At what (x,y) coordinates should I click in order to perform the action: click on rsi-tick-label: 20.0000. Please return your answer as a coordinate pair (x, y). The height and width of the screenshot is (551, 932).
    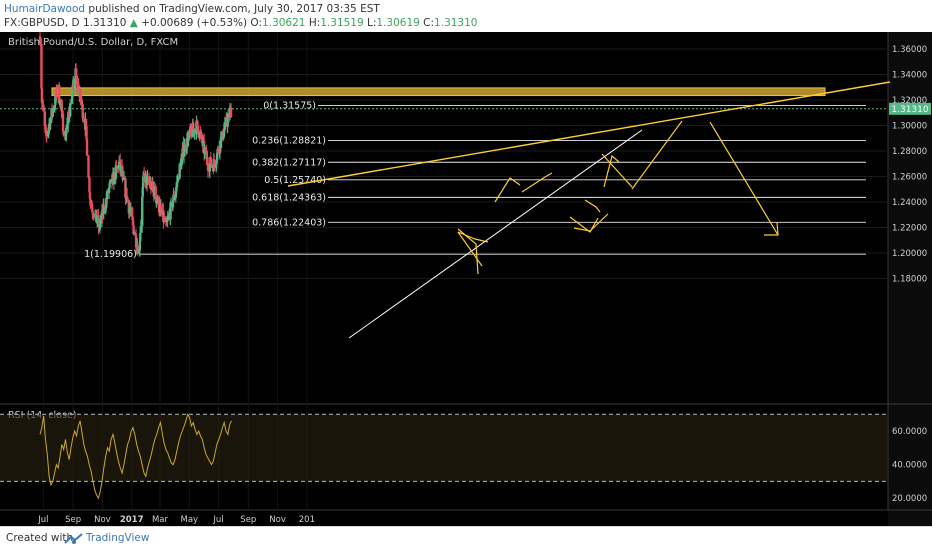
    Looking at the image, I should click on (909, 499).